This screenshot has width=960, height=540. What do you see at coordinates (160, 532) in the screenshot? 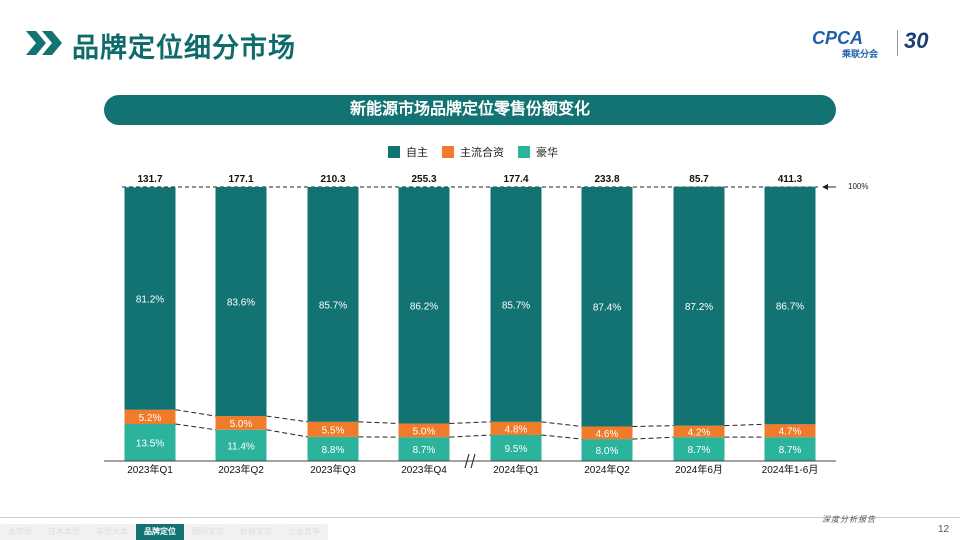
I see `footer-tab-active: 品牌定位` at bounding box center [160, 532].